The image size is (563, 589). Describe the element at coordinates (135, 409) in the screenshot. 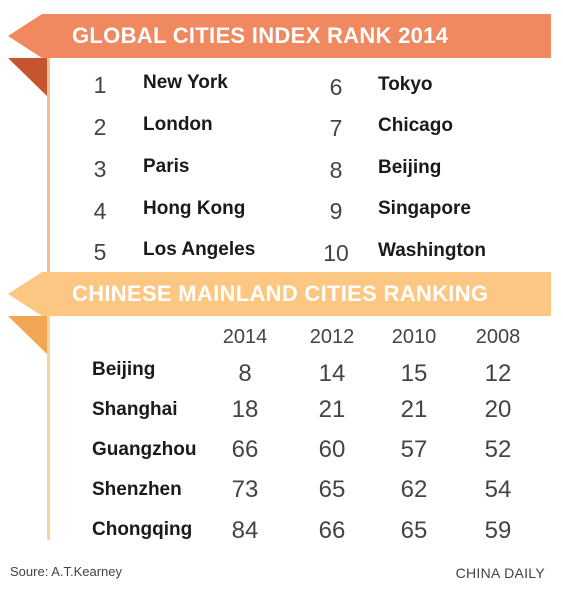

I see `table-row-city: Shanghai` at that location.